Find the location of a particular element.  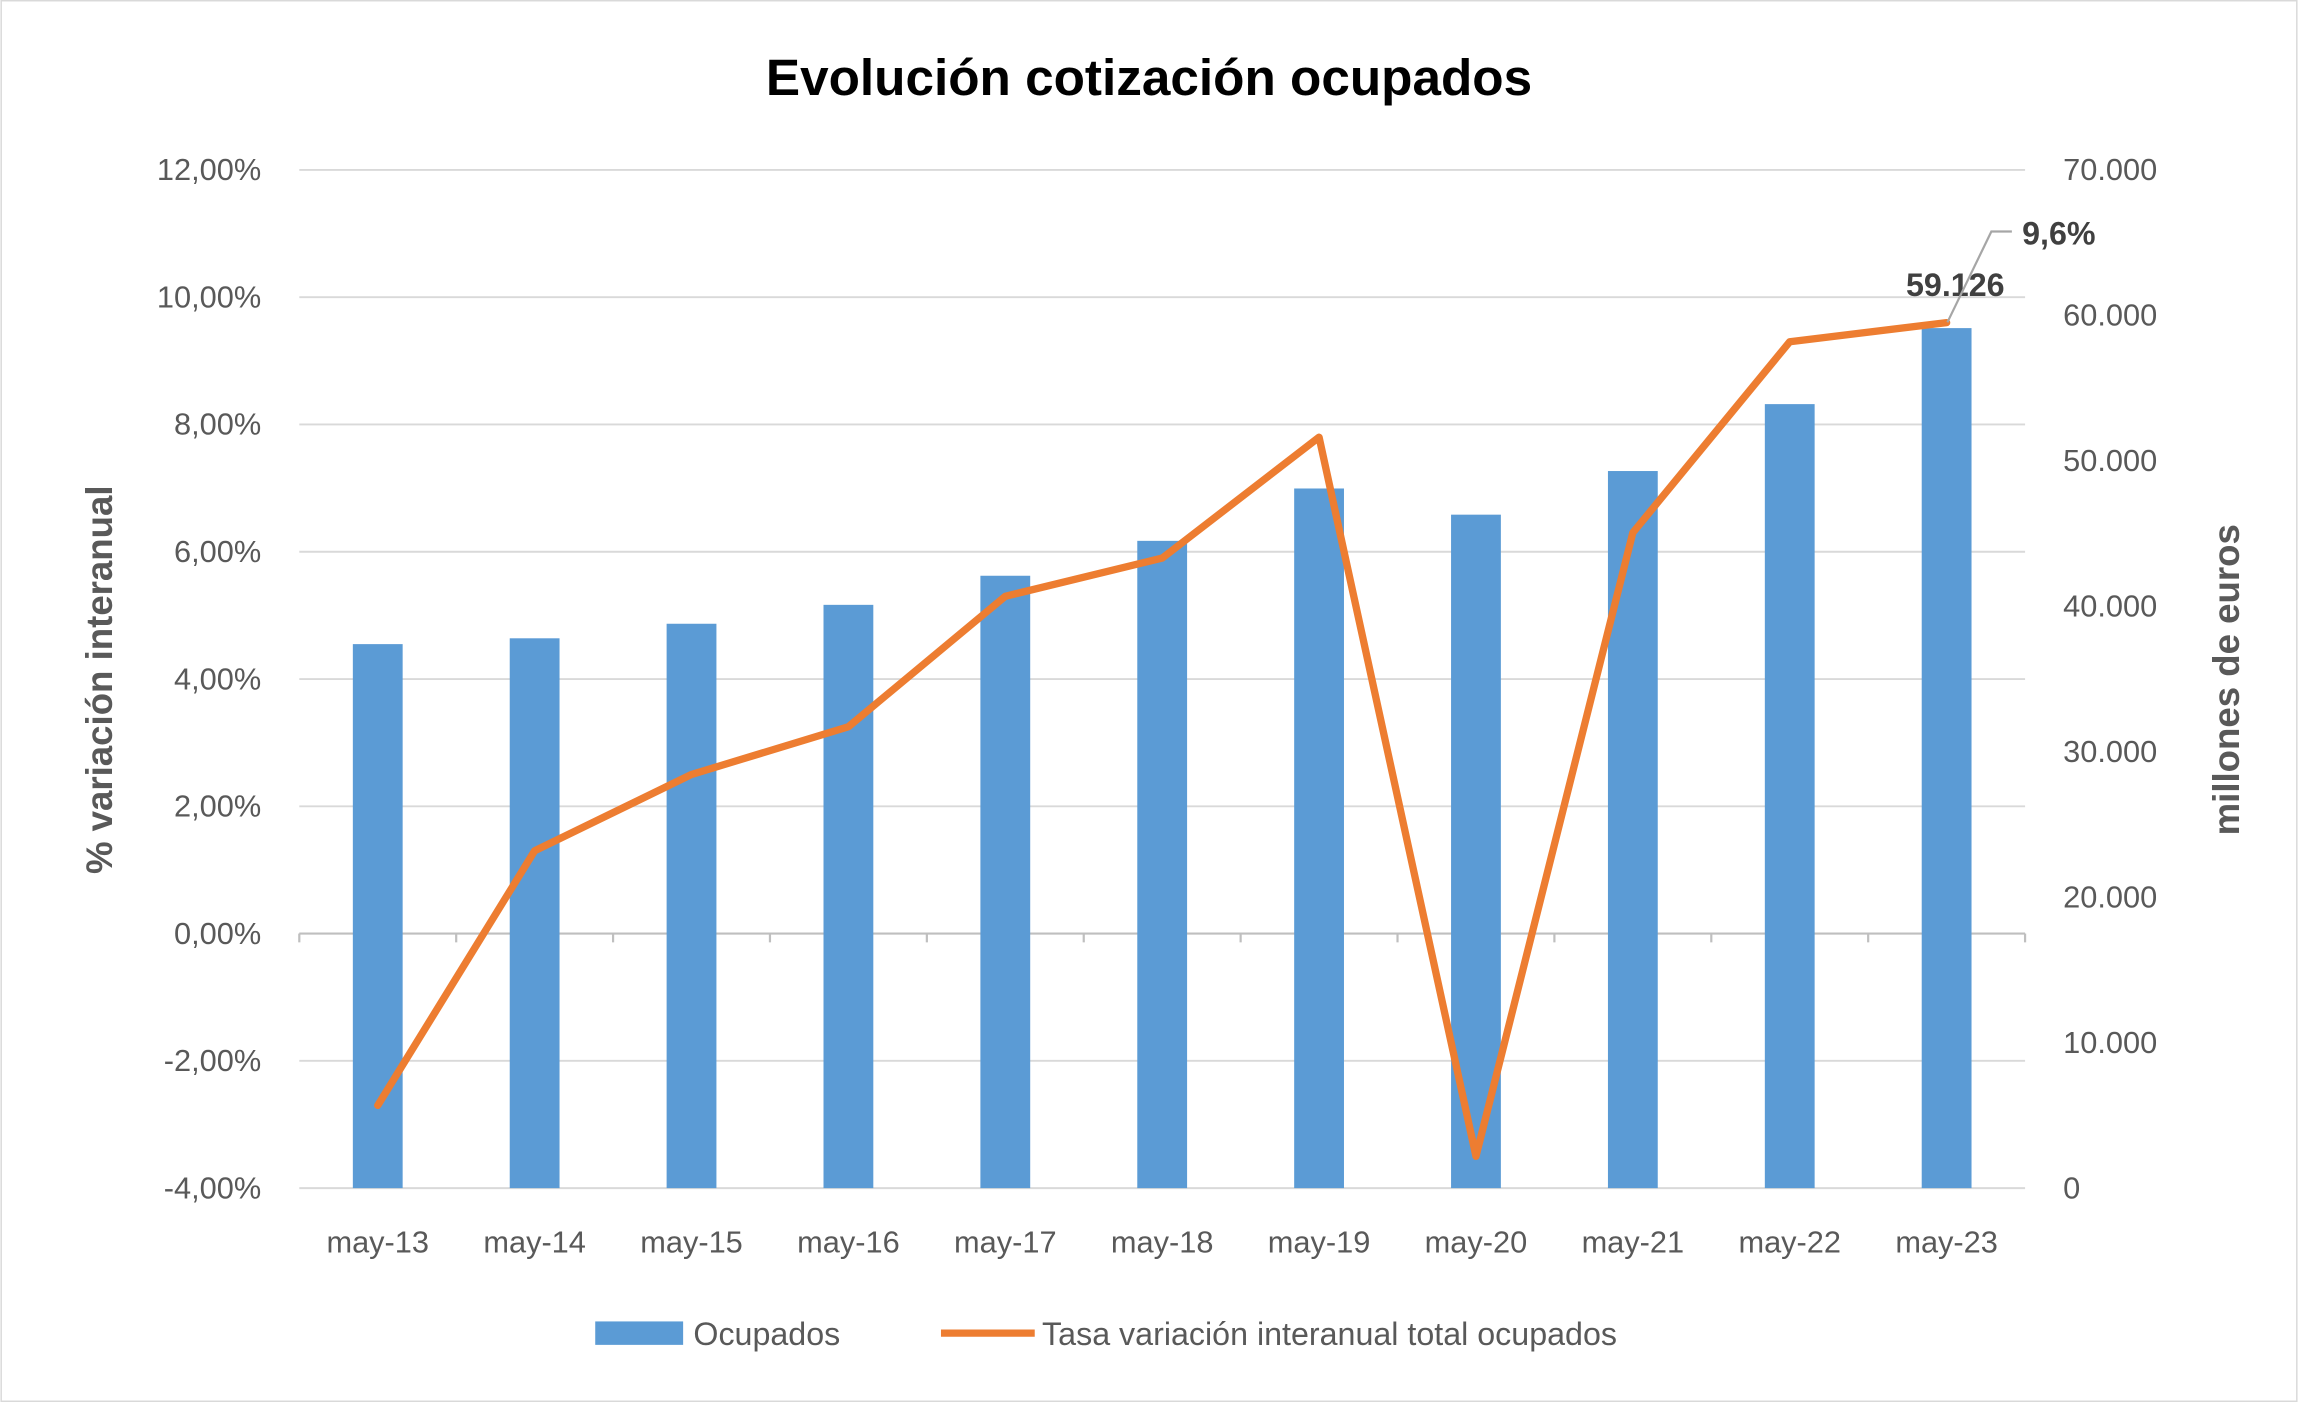

right-tick-label: 20.000 is located at coordinates (2110, 896).